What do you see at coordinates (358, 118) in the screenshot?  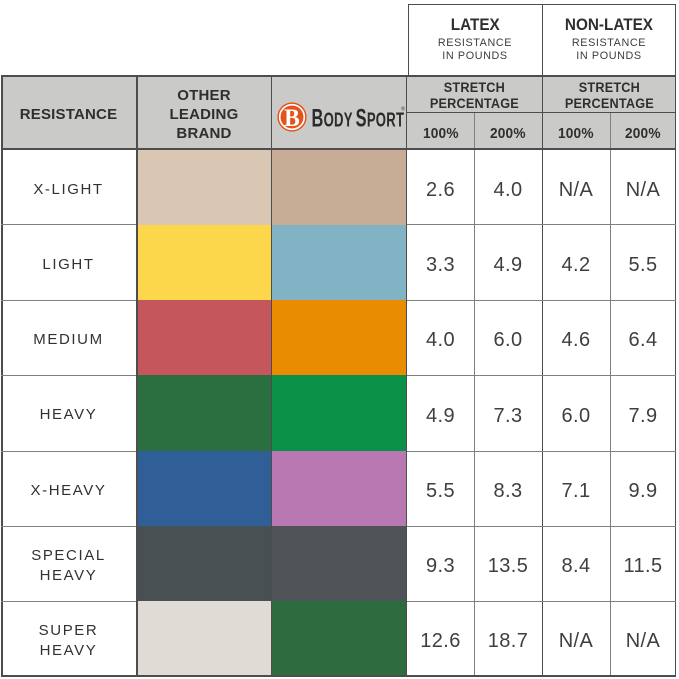 I see `svg-text: BODY SPORT` at bounding box center [358, 118].